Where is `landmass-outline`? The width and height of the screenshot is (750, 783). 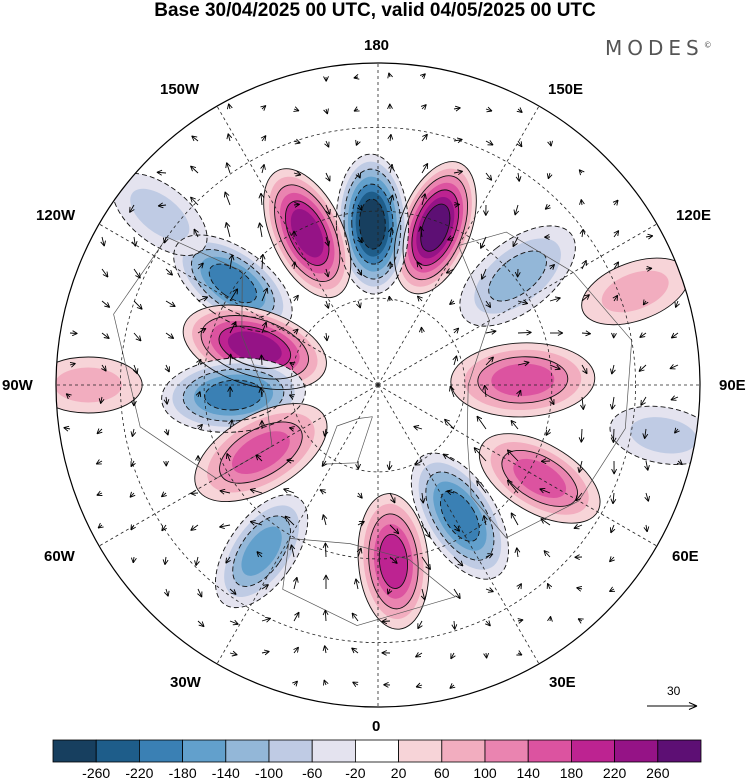
landmass-outline is located at coordinates (545, 385).